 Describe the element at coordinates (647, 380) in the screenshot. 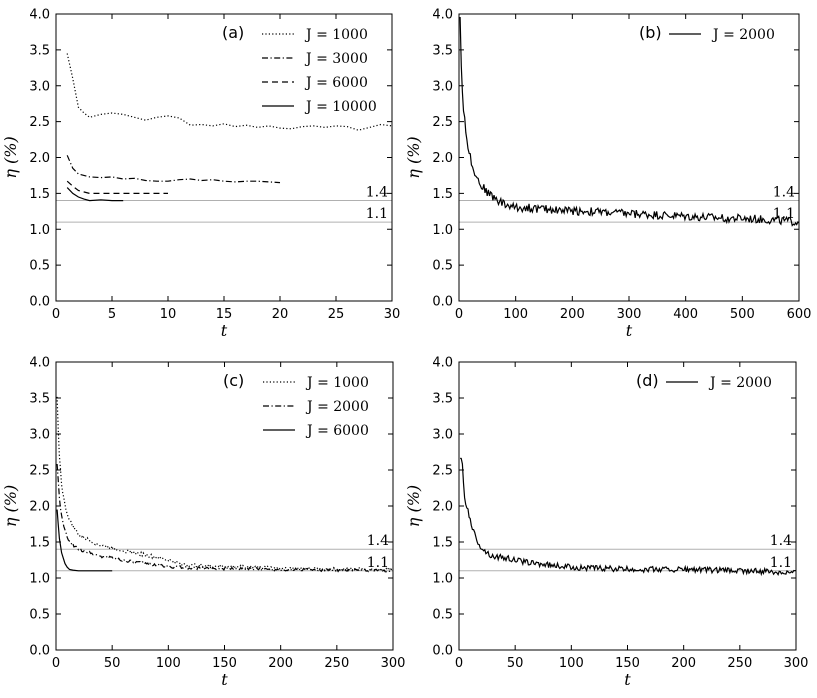

I see `panel-label: (d)` at that location.